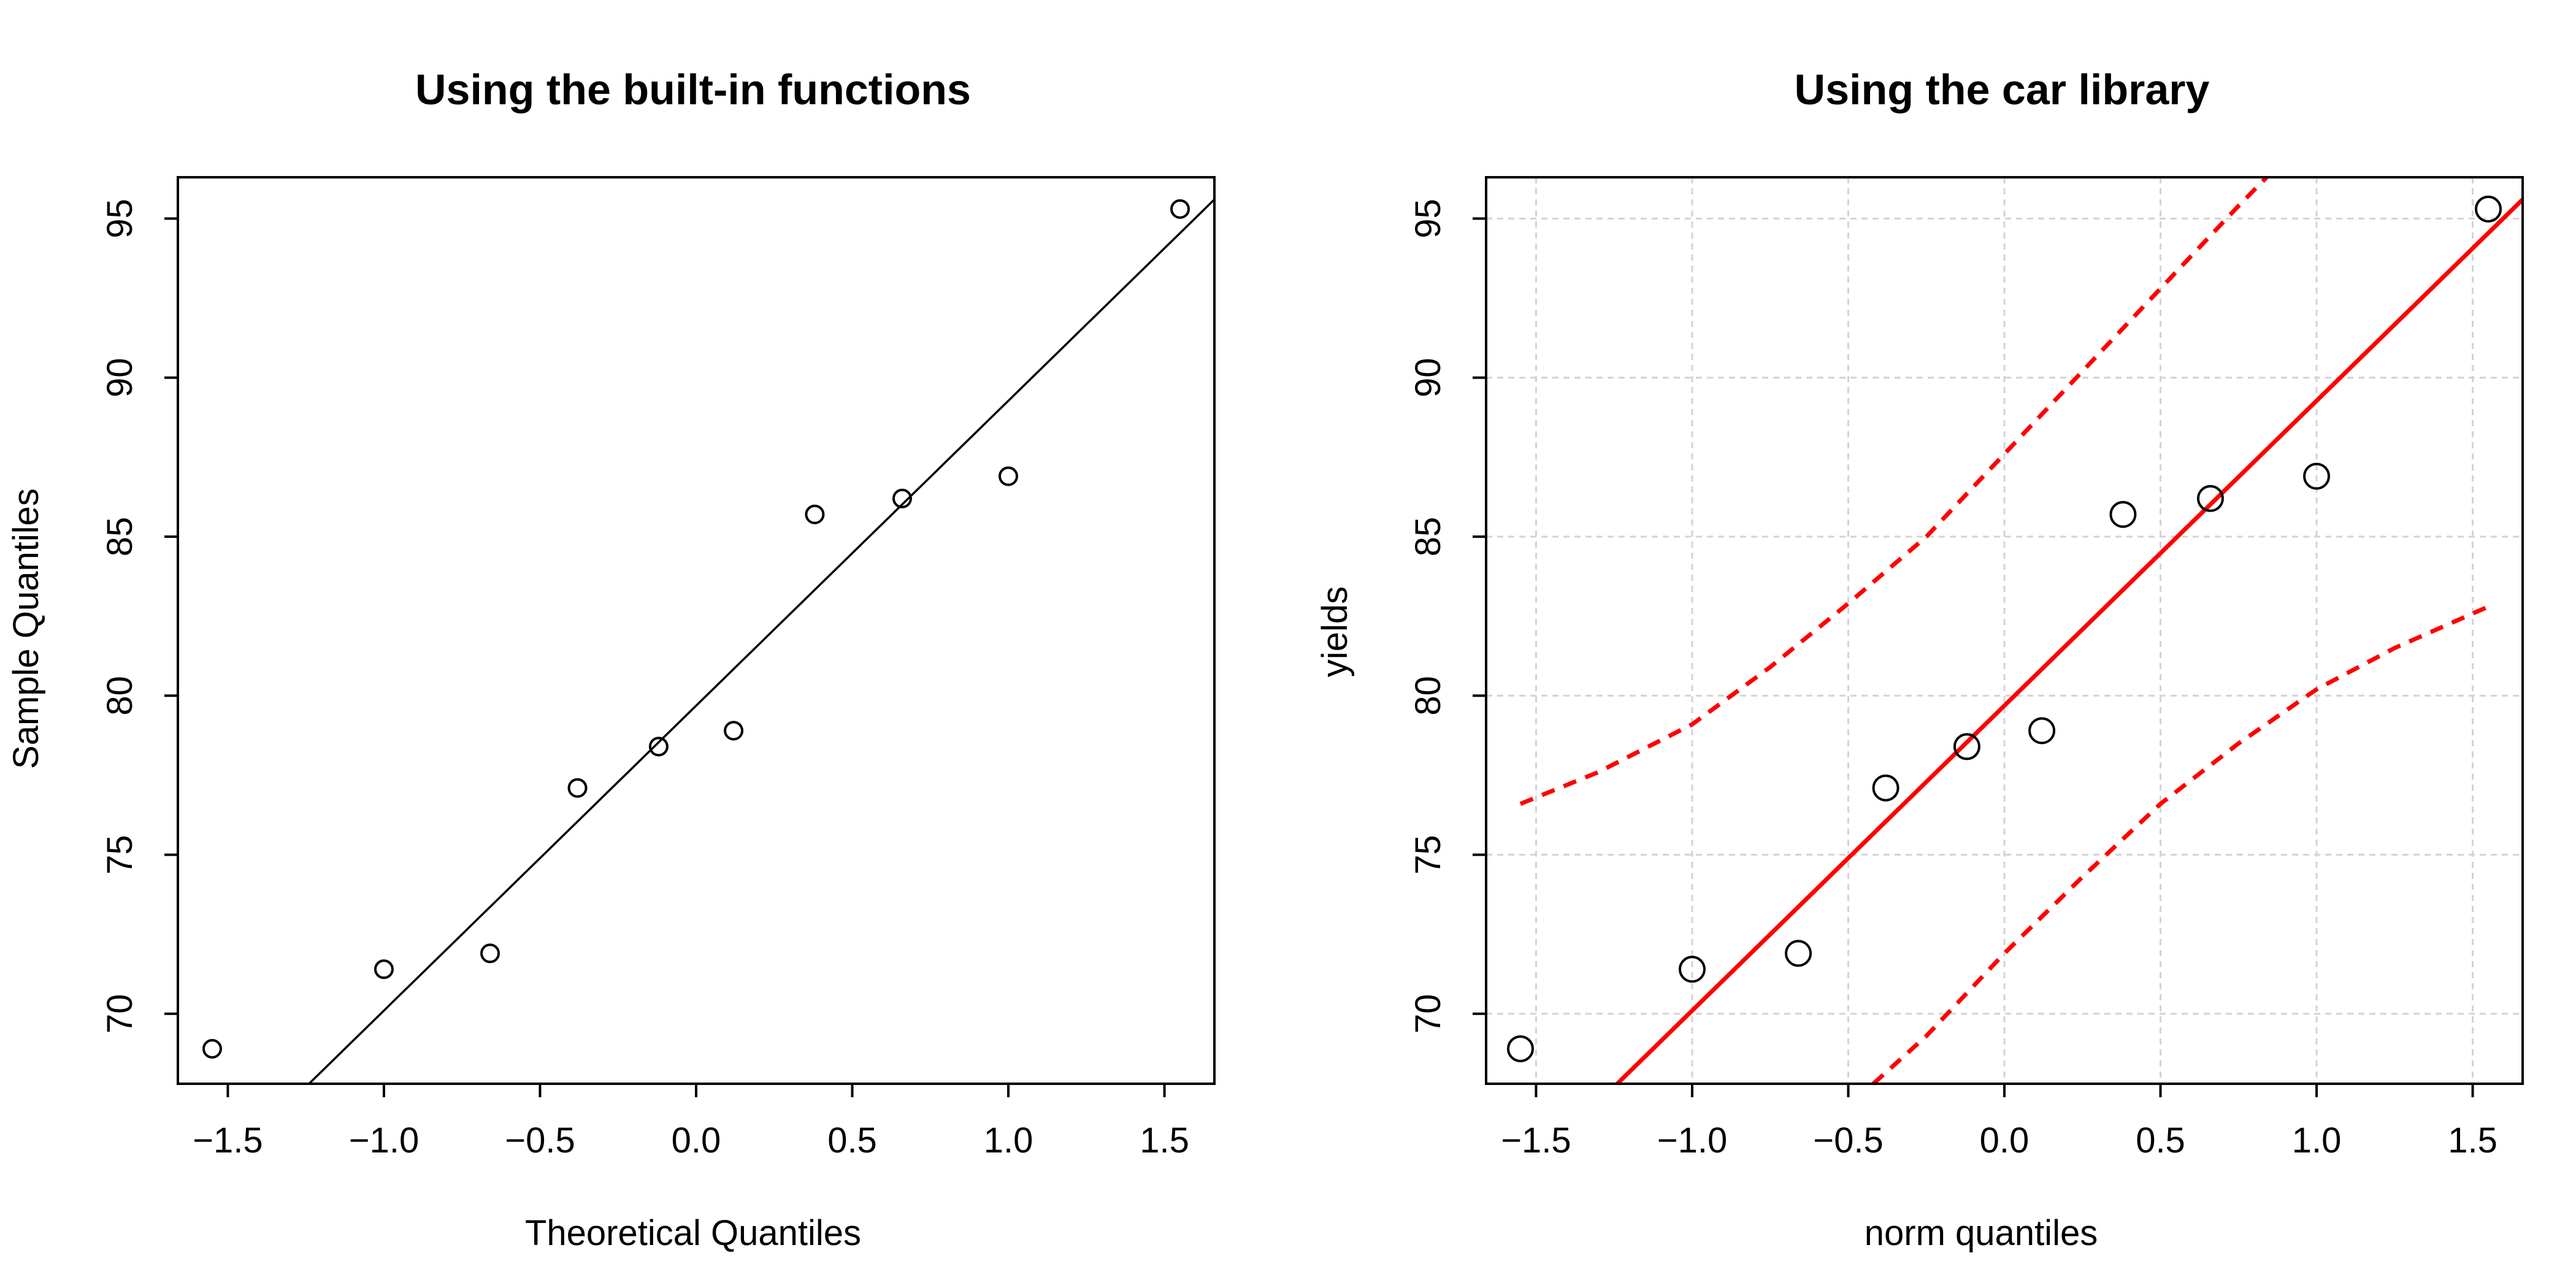 This screenshot has width=2576, height=1288. Describe the element at coordinates (2180, 845) in the screenshot. I see `confidence-band-lower` at that location.